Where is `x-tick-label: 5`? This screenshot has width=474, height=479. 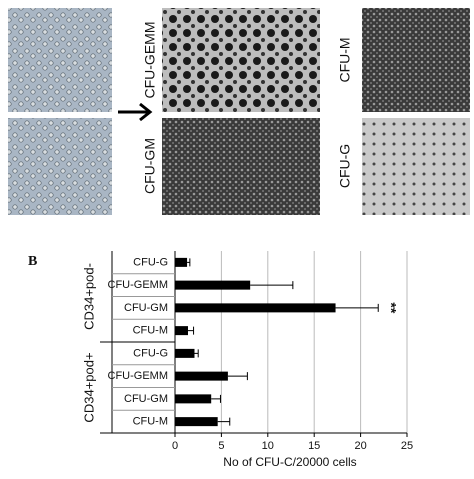 x-tick-label: 5 is located at coordinates (221, 446).